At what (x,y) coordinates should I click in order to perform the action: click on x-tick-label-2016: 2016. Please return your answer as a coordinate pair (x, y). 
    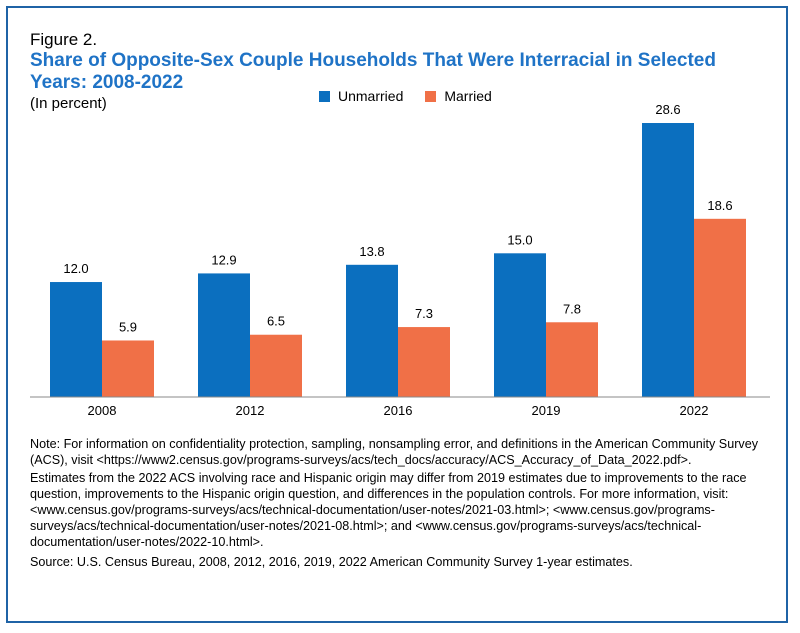
    Looking at the image, I should click on (398, 410).